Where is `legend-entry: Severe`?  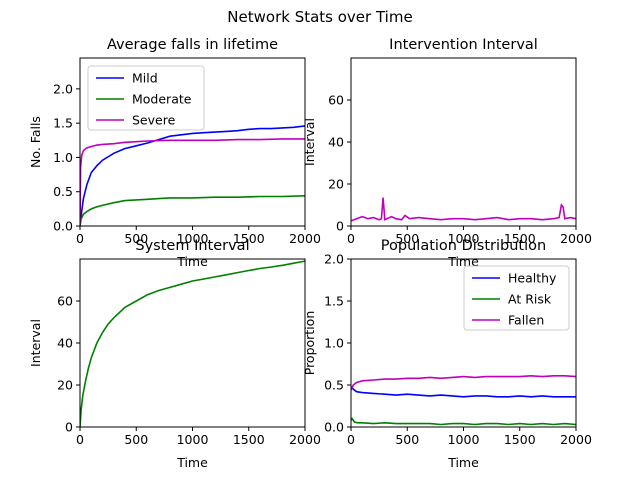
legend-entry: Severe is located at coordinates (154, 120).